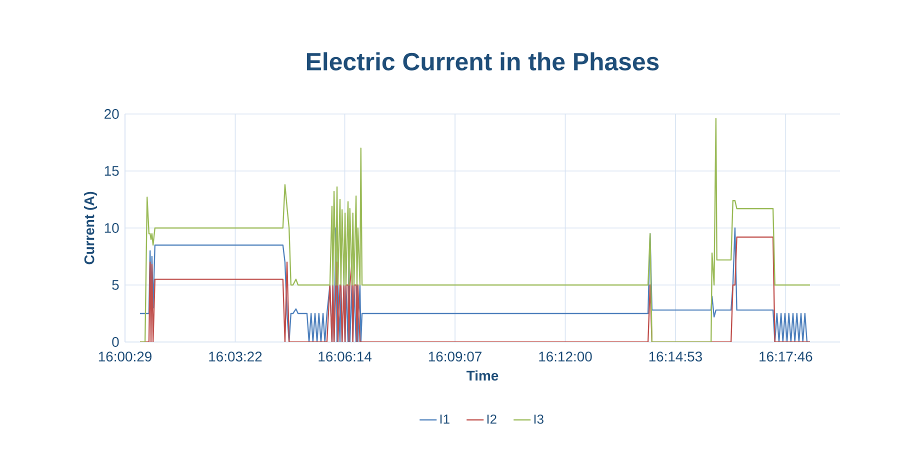 This screenshot has height=455, width=901. I want to click on x-tick-label: 16:00:29, so click(125, 357).